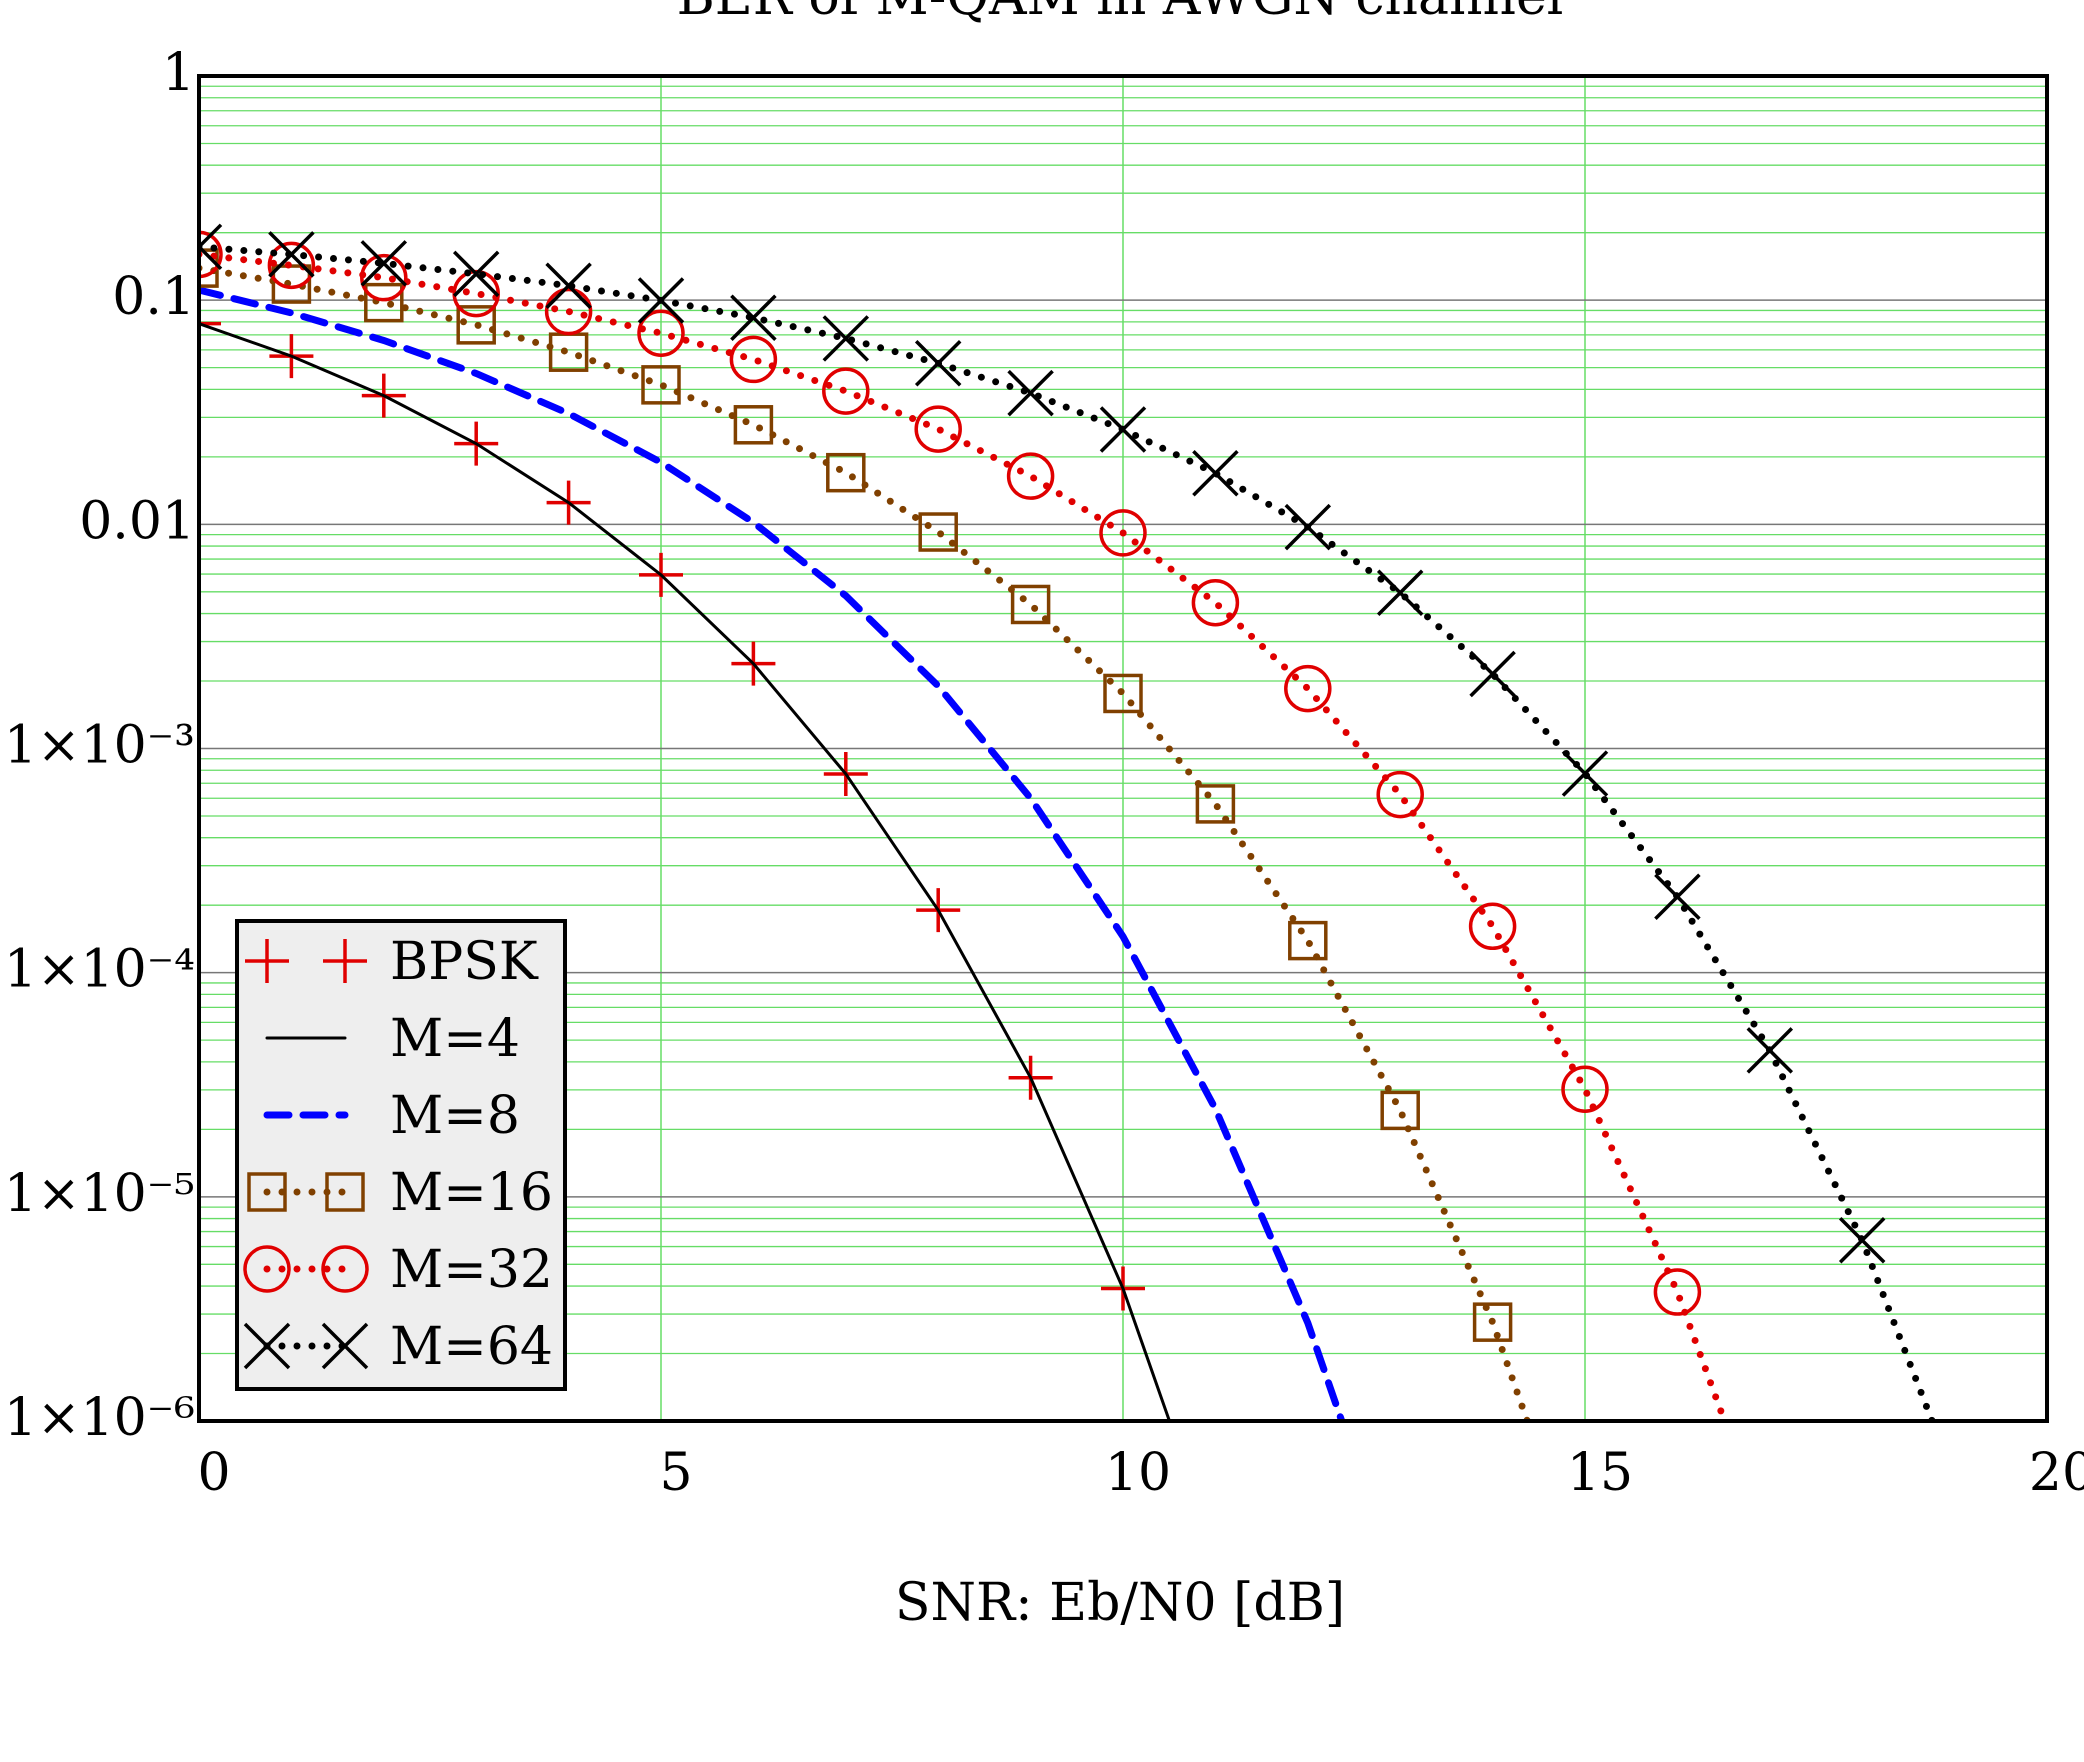  Describe the element at coordinates (455, 1039) in the screenshot. I see `legend-label: M=4` at that location.